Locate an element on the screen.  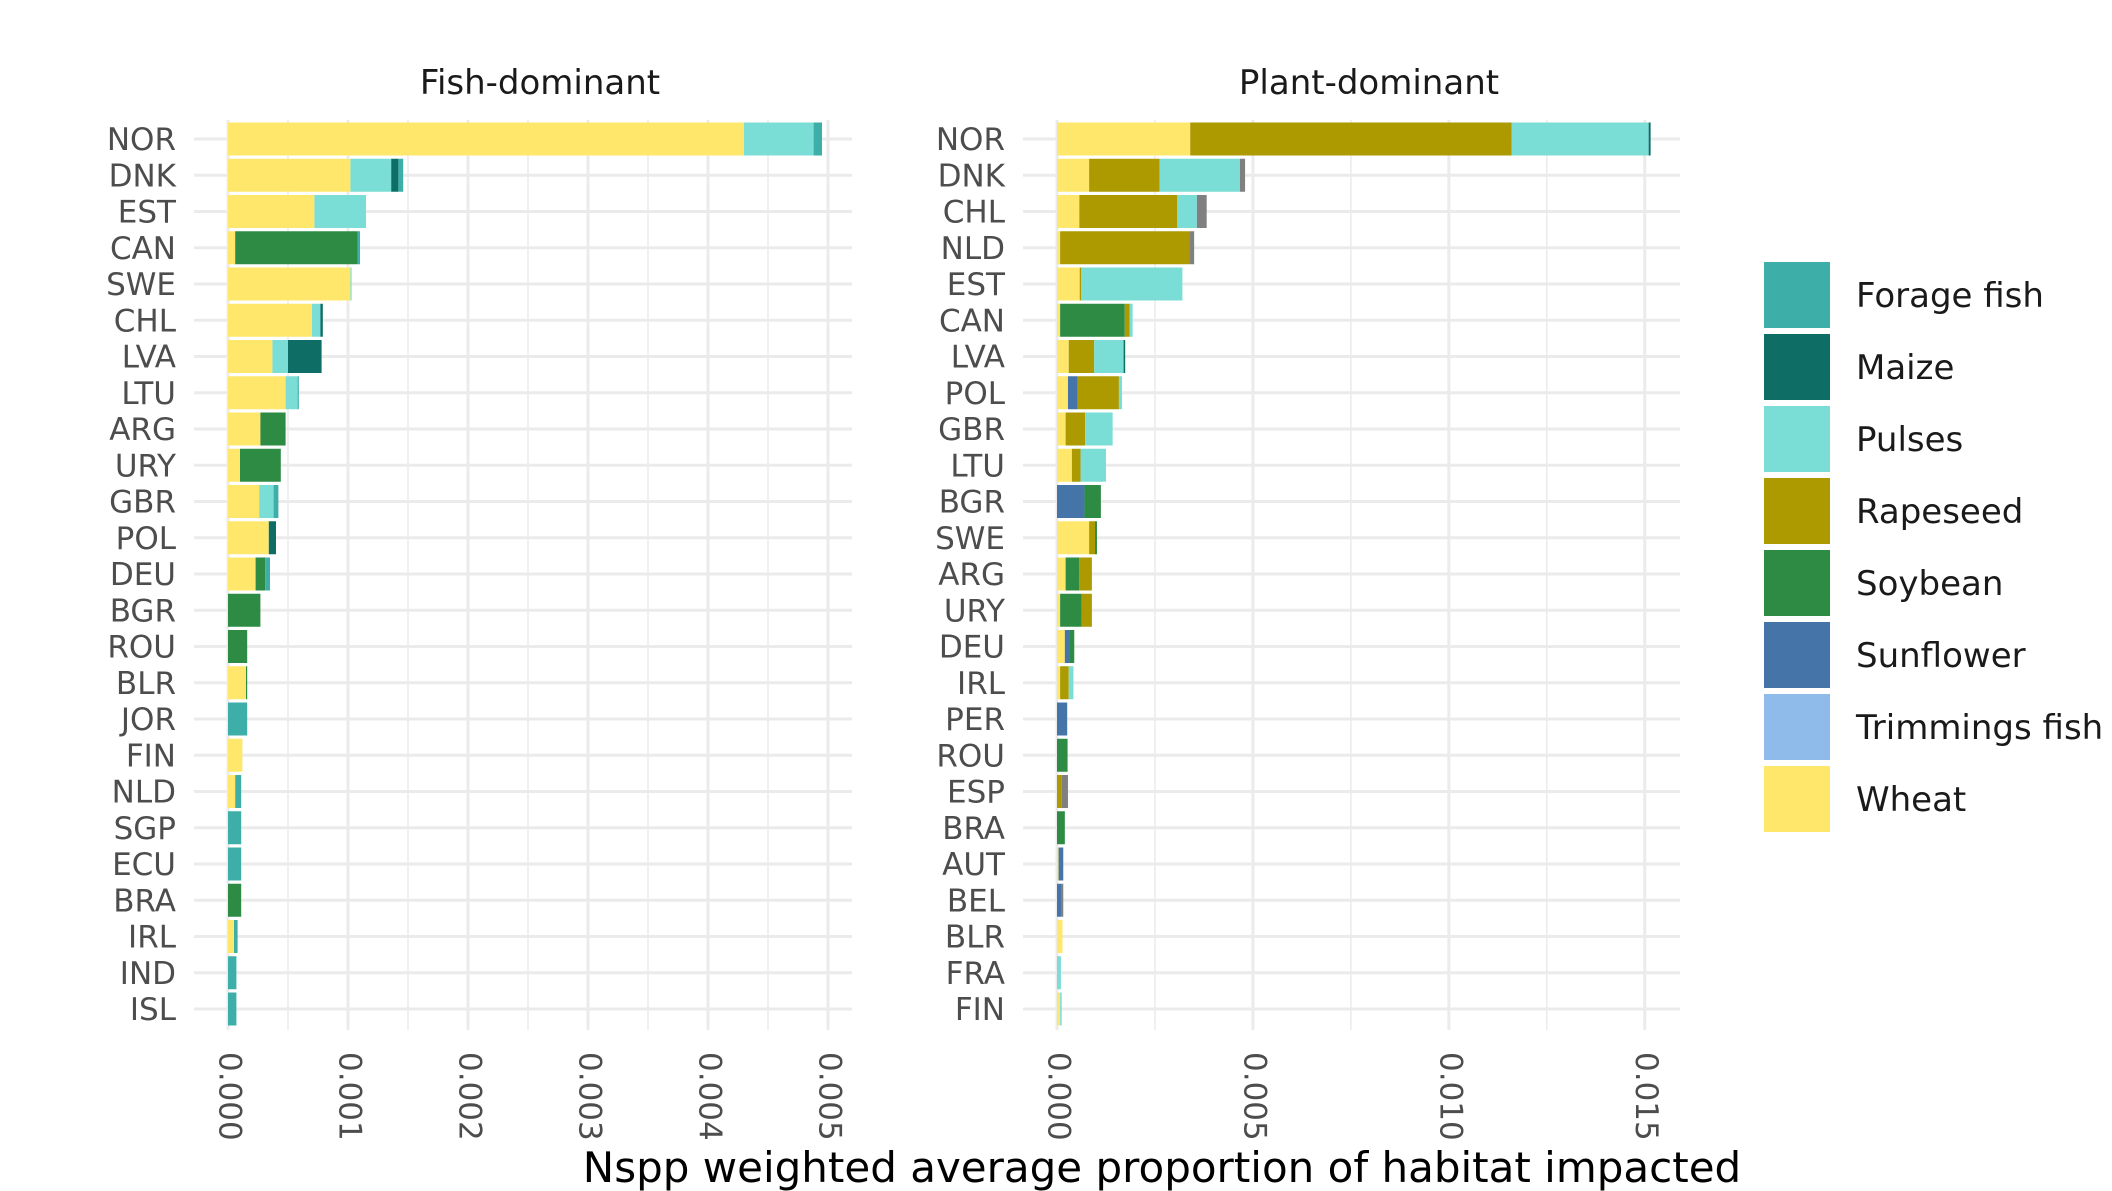
bar-segment-ury-soybean is located at coordinates (260, 465).